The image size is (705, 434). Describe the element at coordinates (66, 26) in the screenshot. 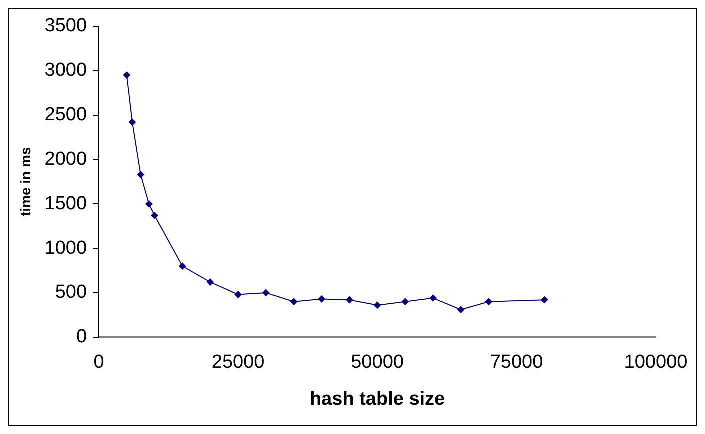

I see `y-tick-label: 3500` at that location.